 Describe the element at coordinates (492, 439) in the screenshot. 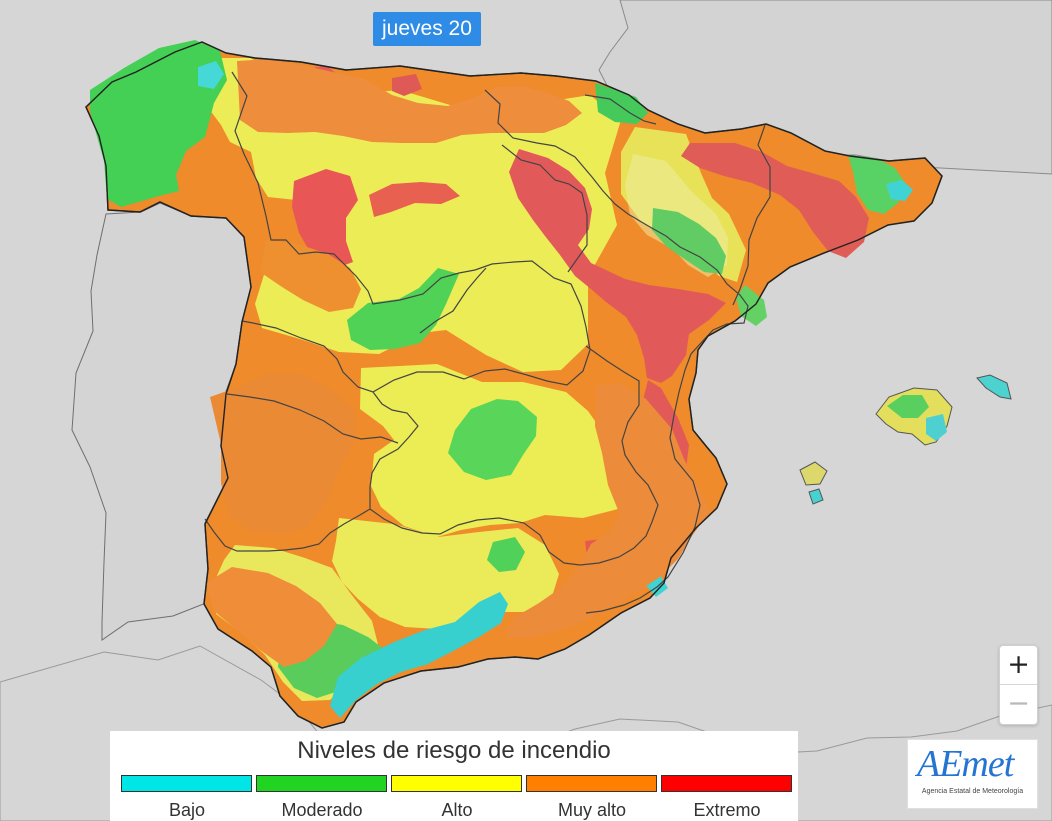

I see `moderado-center` at that location.